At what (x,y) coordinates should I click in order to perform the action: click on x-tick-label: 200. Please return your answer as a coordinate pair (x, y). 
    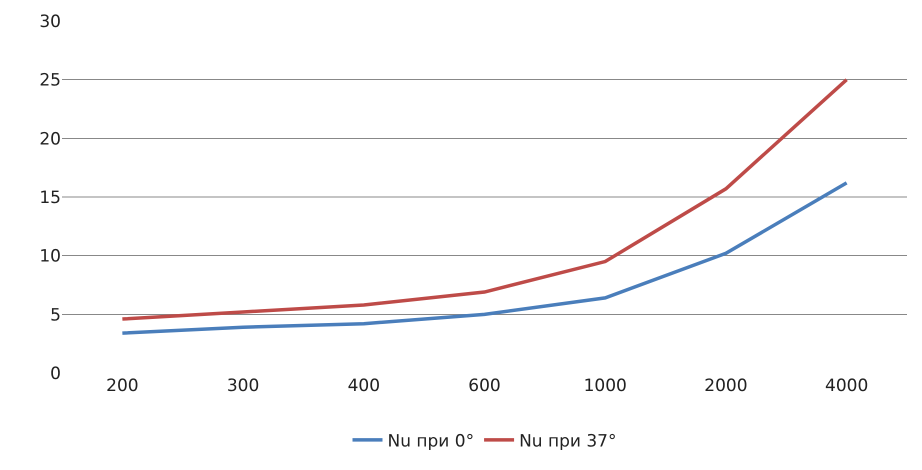
    Looking at the image, I should click on (122, 386).